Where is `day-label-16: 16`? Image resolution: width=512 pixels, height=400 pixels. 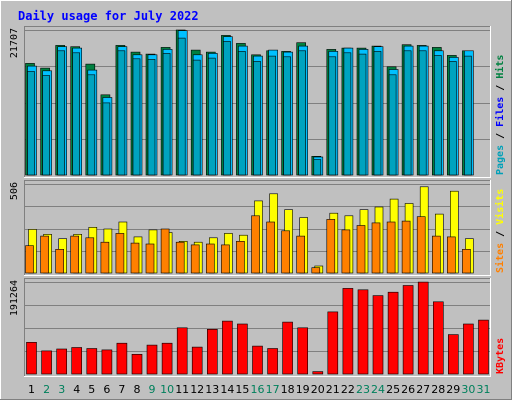
day-label-16: 16 is located at coordinates (258, 389).